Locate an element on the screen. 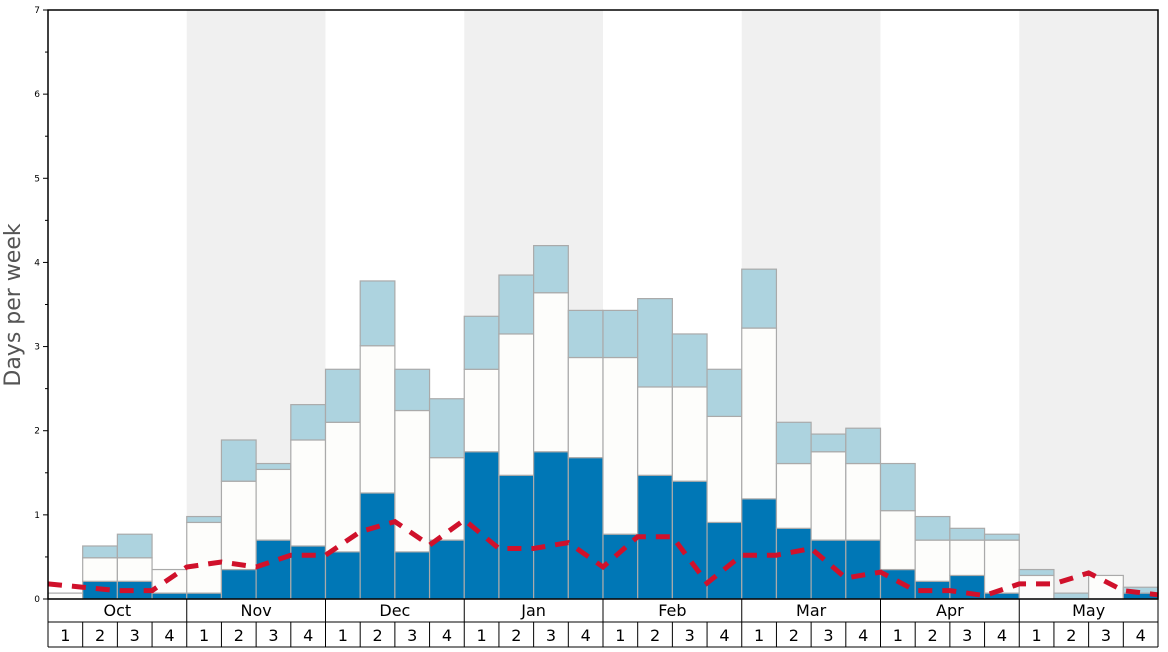  y-tick-label: 5 is located at coordinates (37, 179).